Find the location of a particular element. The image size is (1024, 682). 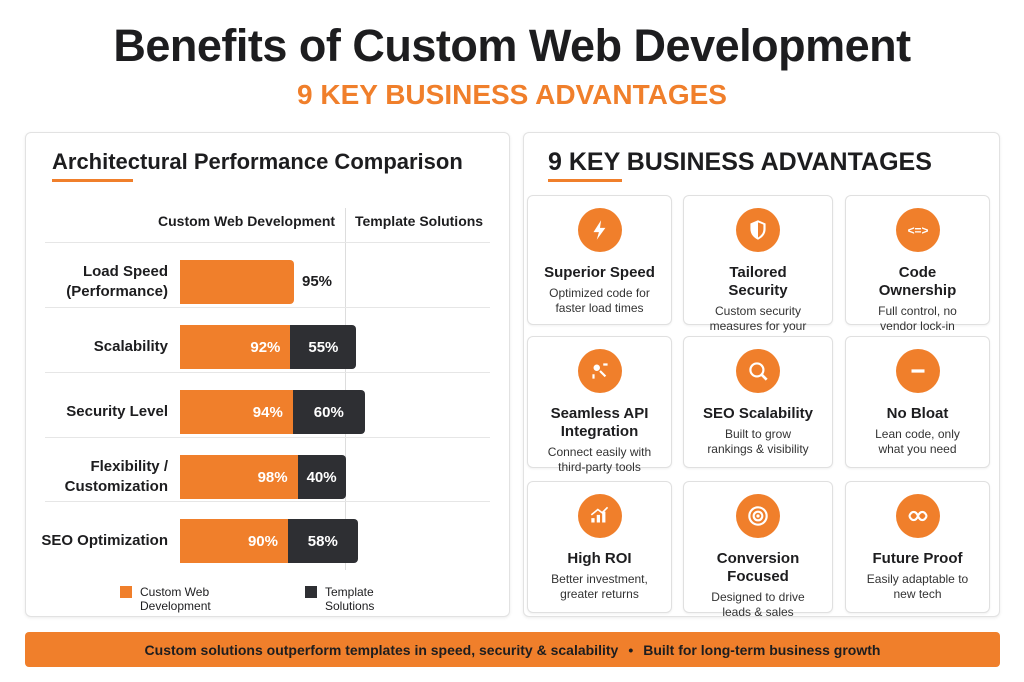

advantage-card: Future Proof Easily adaptable to new tech is located at coordinates (917, 547).